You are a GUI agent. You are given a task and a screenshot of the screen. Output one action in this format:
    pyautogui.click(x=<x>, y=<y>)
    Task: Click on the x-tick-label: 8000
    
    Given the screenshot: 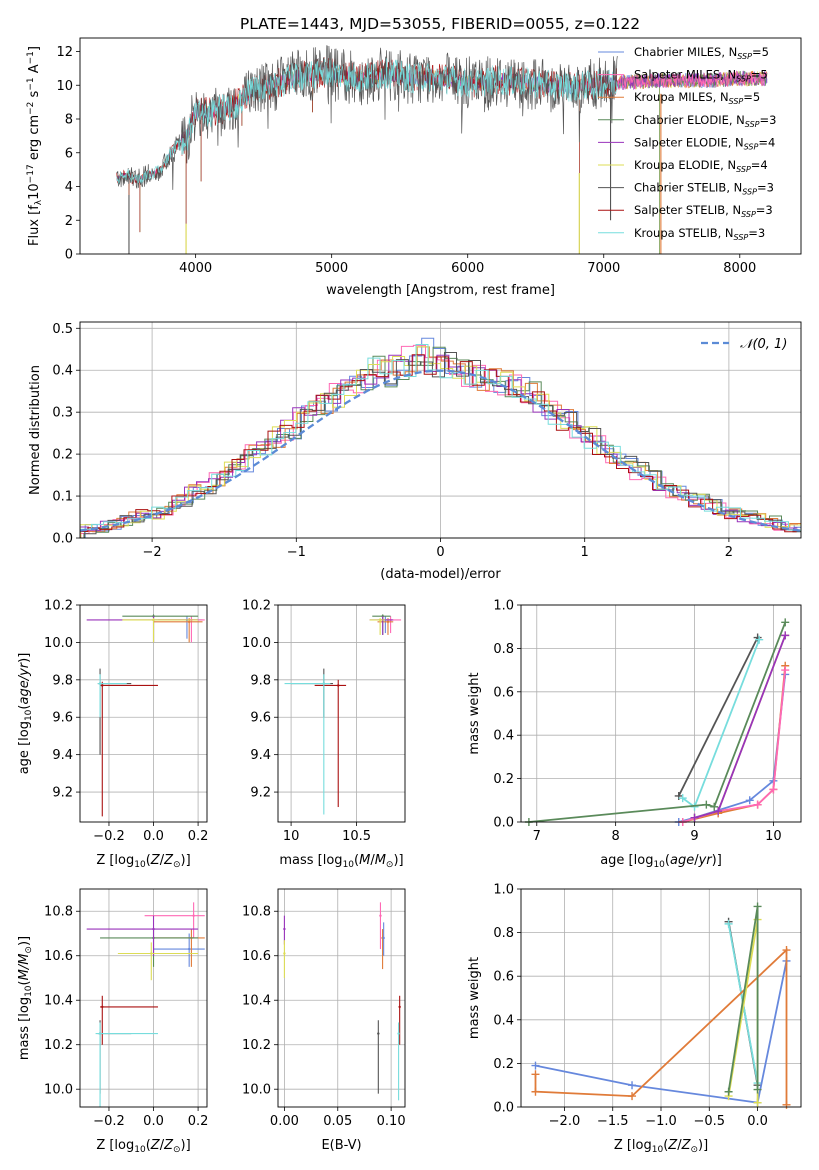 What is the action you would take?
    pyautogui.click(x=739, y=268)
    